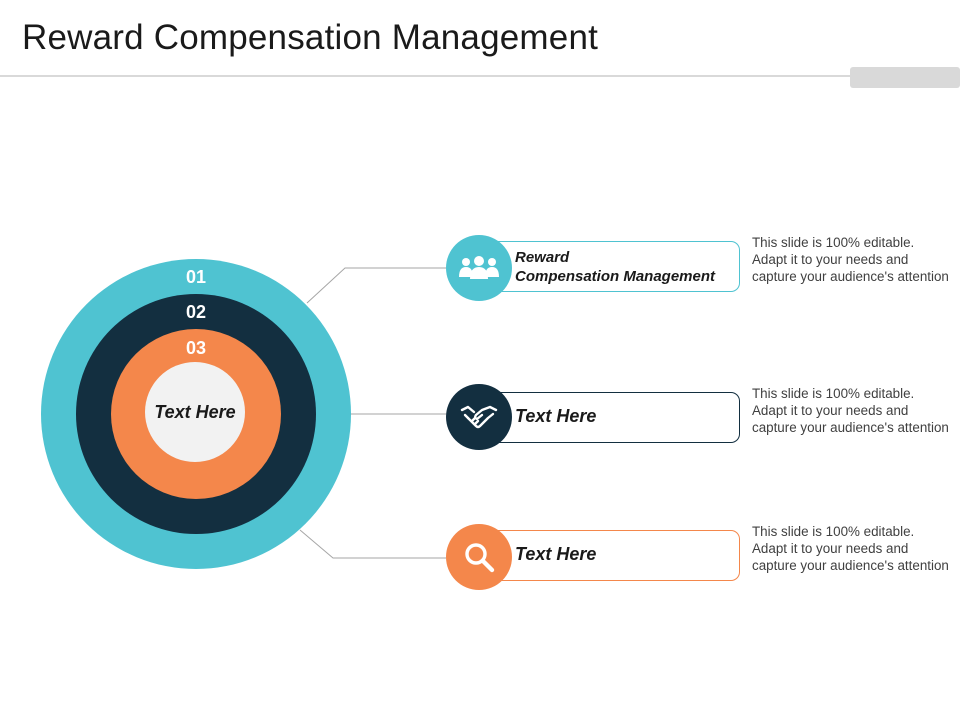  I want to click on handshake-icon, so click(479, 417).